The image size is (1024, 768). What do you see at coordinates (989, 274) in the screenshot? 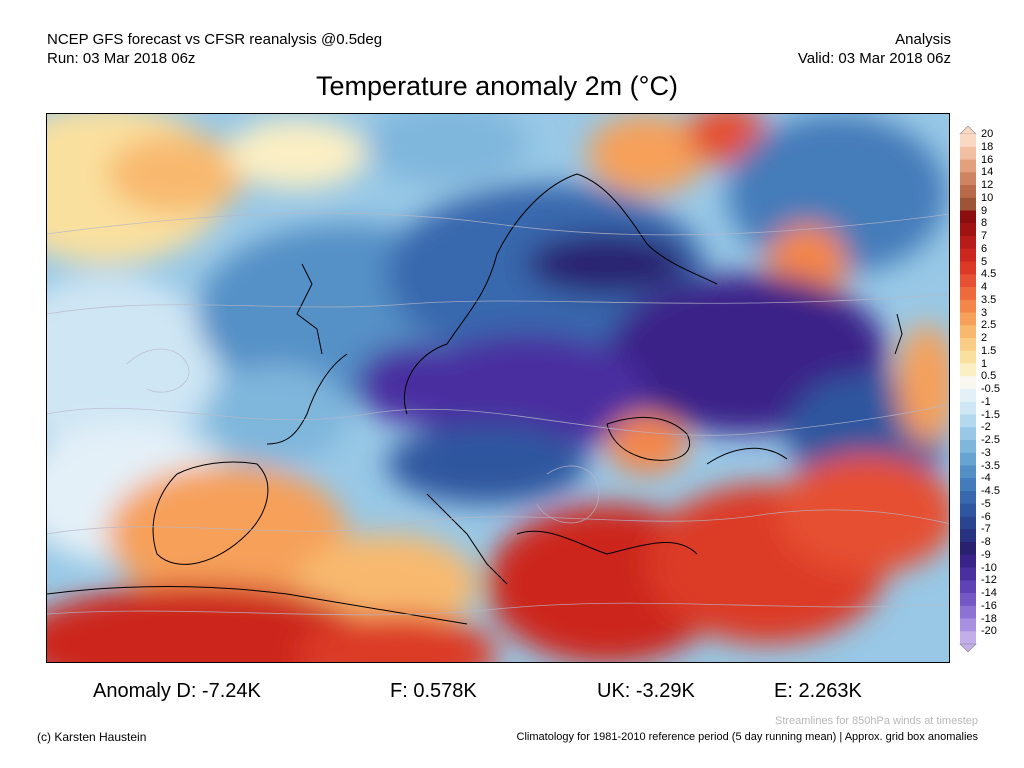
I see `colorbar-label: 4.5` at bounding box center [989, 274].